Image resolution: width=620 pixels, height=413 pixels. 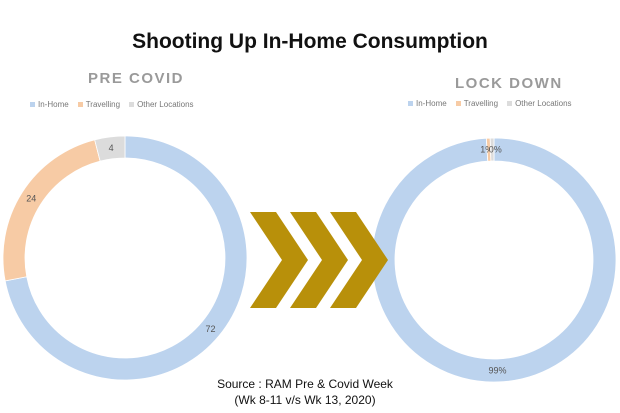 I want to click on slice-label-travelling: 1%, so click(x=486, y=150).